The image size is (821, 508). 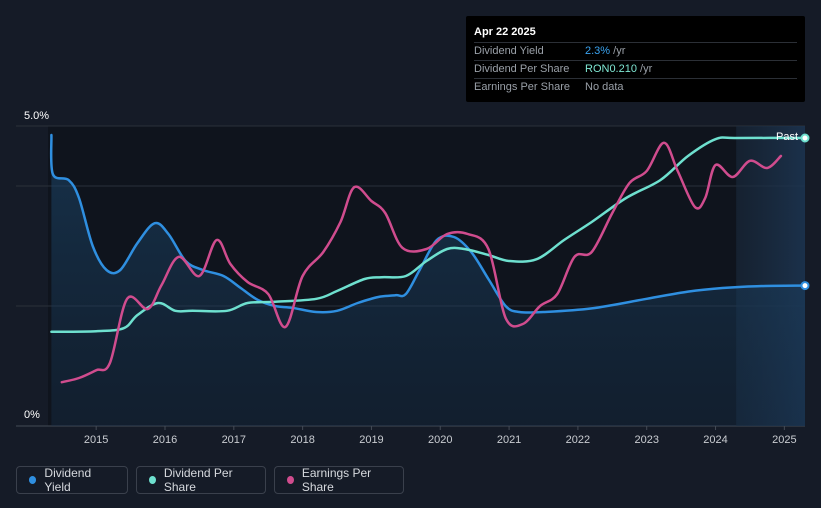 What do you see at coordinates (784, 440) in the screenshot?
I see `x-tick-label: 2025` at bounding box center [784, 440].